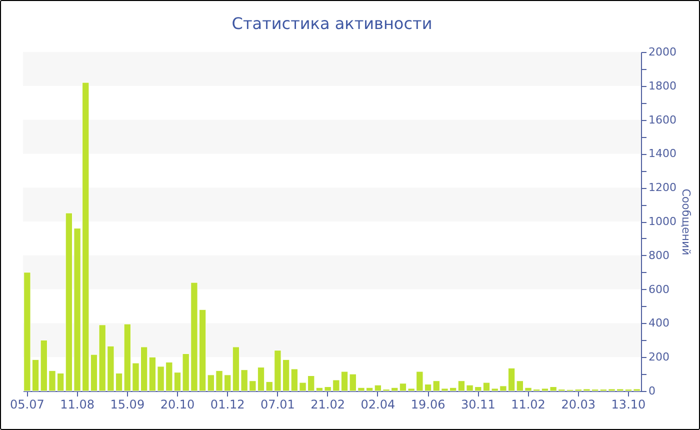 This screenshot has height=430, width=700. I want to click on x-tick-label: 20.10, so click(177, 405).